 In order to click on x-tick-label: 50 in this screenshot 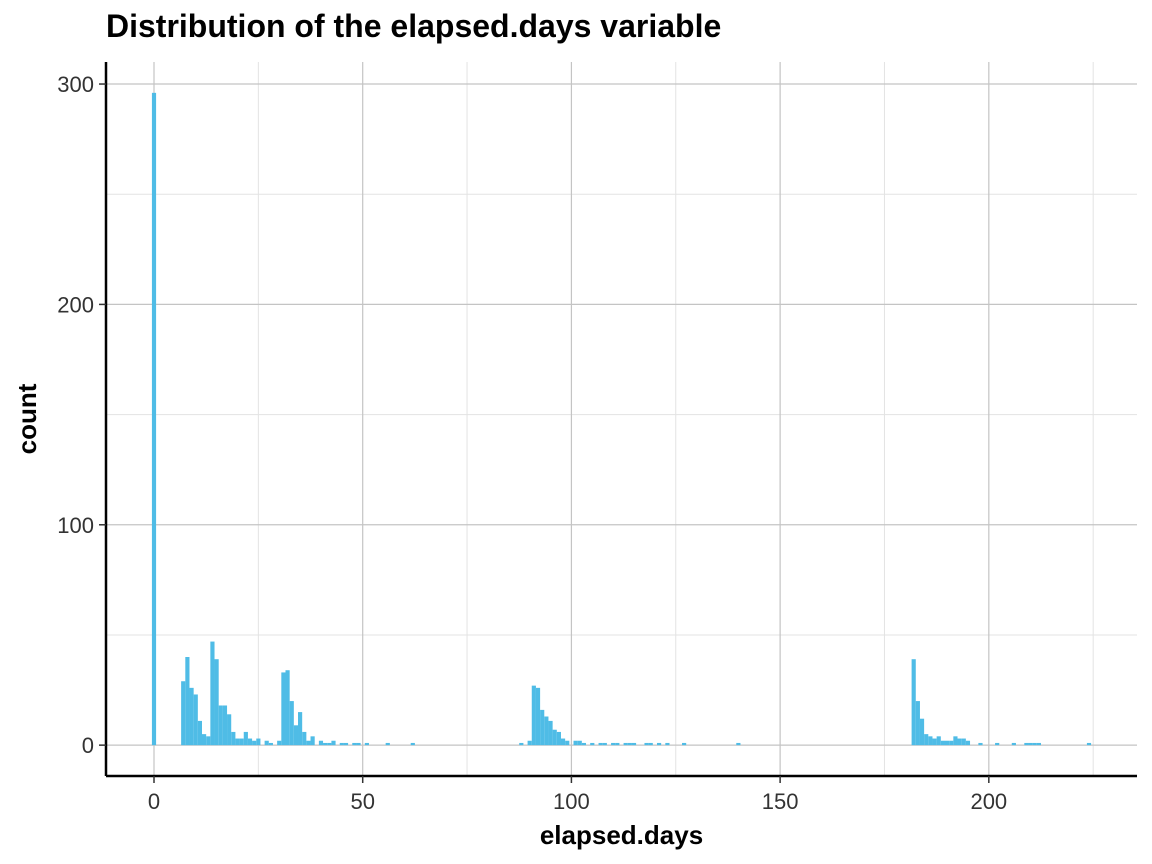, I will do `click(362, 801)`.